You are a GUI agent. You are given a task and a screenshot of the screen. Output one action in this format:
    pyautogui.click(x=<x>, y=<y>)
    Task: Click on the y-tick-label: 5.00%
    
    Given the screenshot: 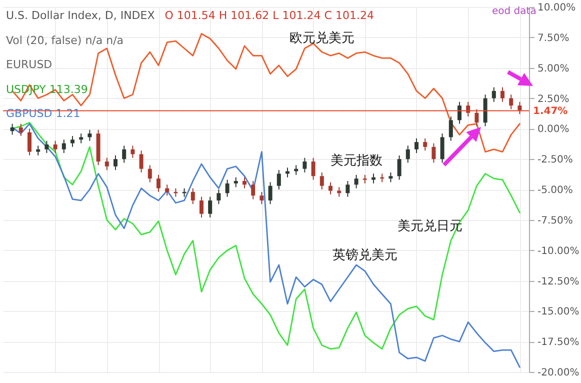 What is the action you would take?
    pyautogui.click(x=554, y=68)
    